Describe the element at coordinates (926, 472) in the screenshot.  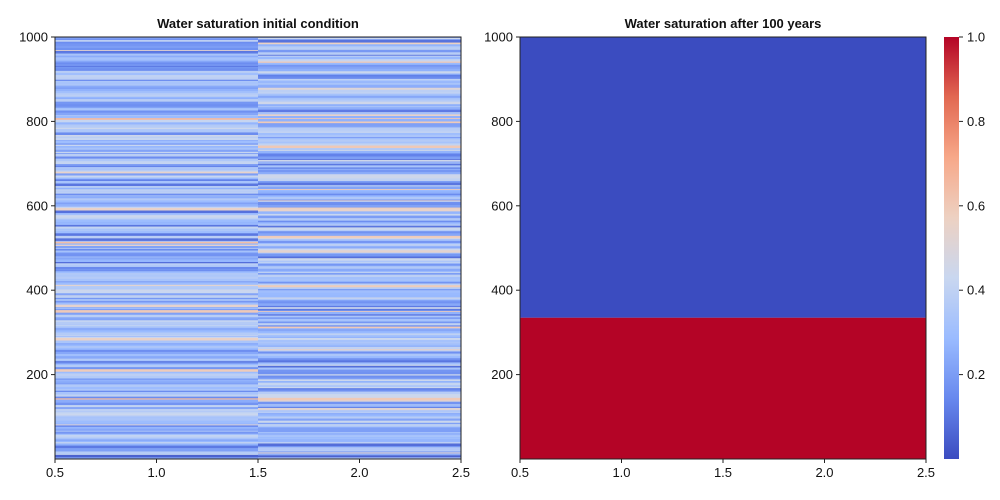
I see `x-tick-label: 2.5` at that location.